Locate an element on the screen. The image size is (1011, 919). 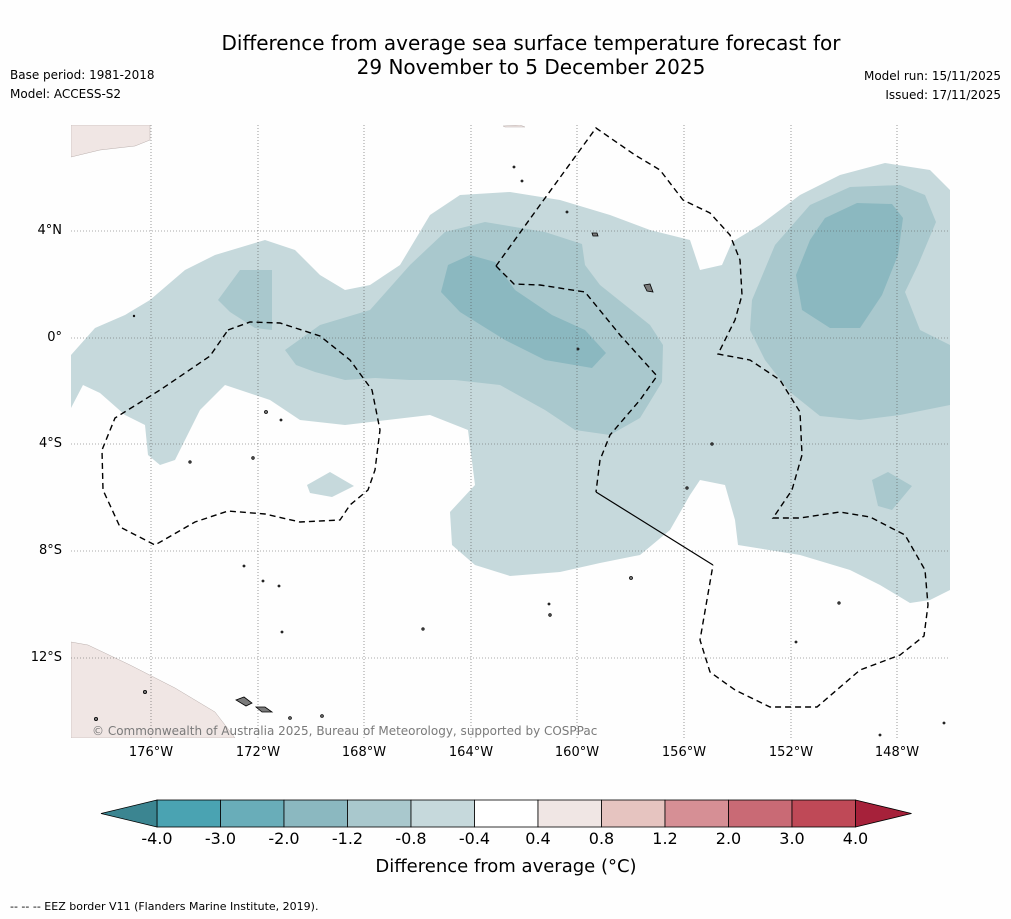
lat-label-4n: 4°N is located at coordinates (50, 230).